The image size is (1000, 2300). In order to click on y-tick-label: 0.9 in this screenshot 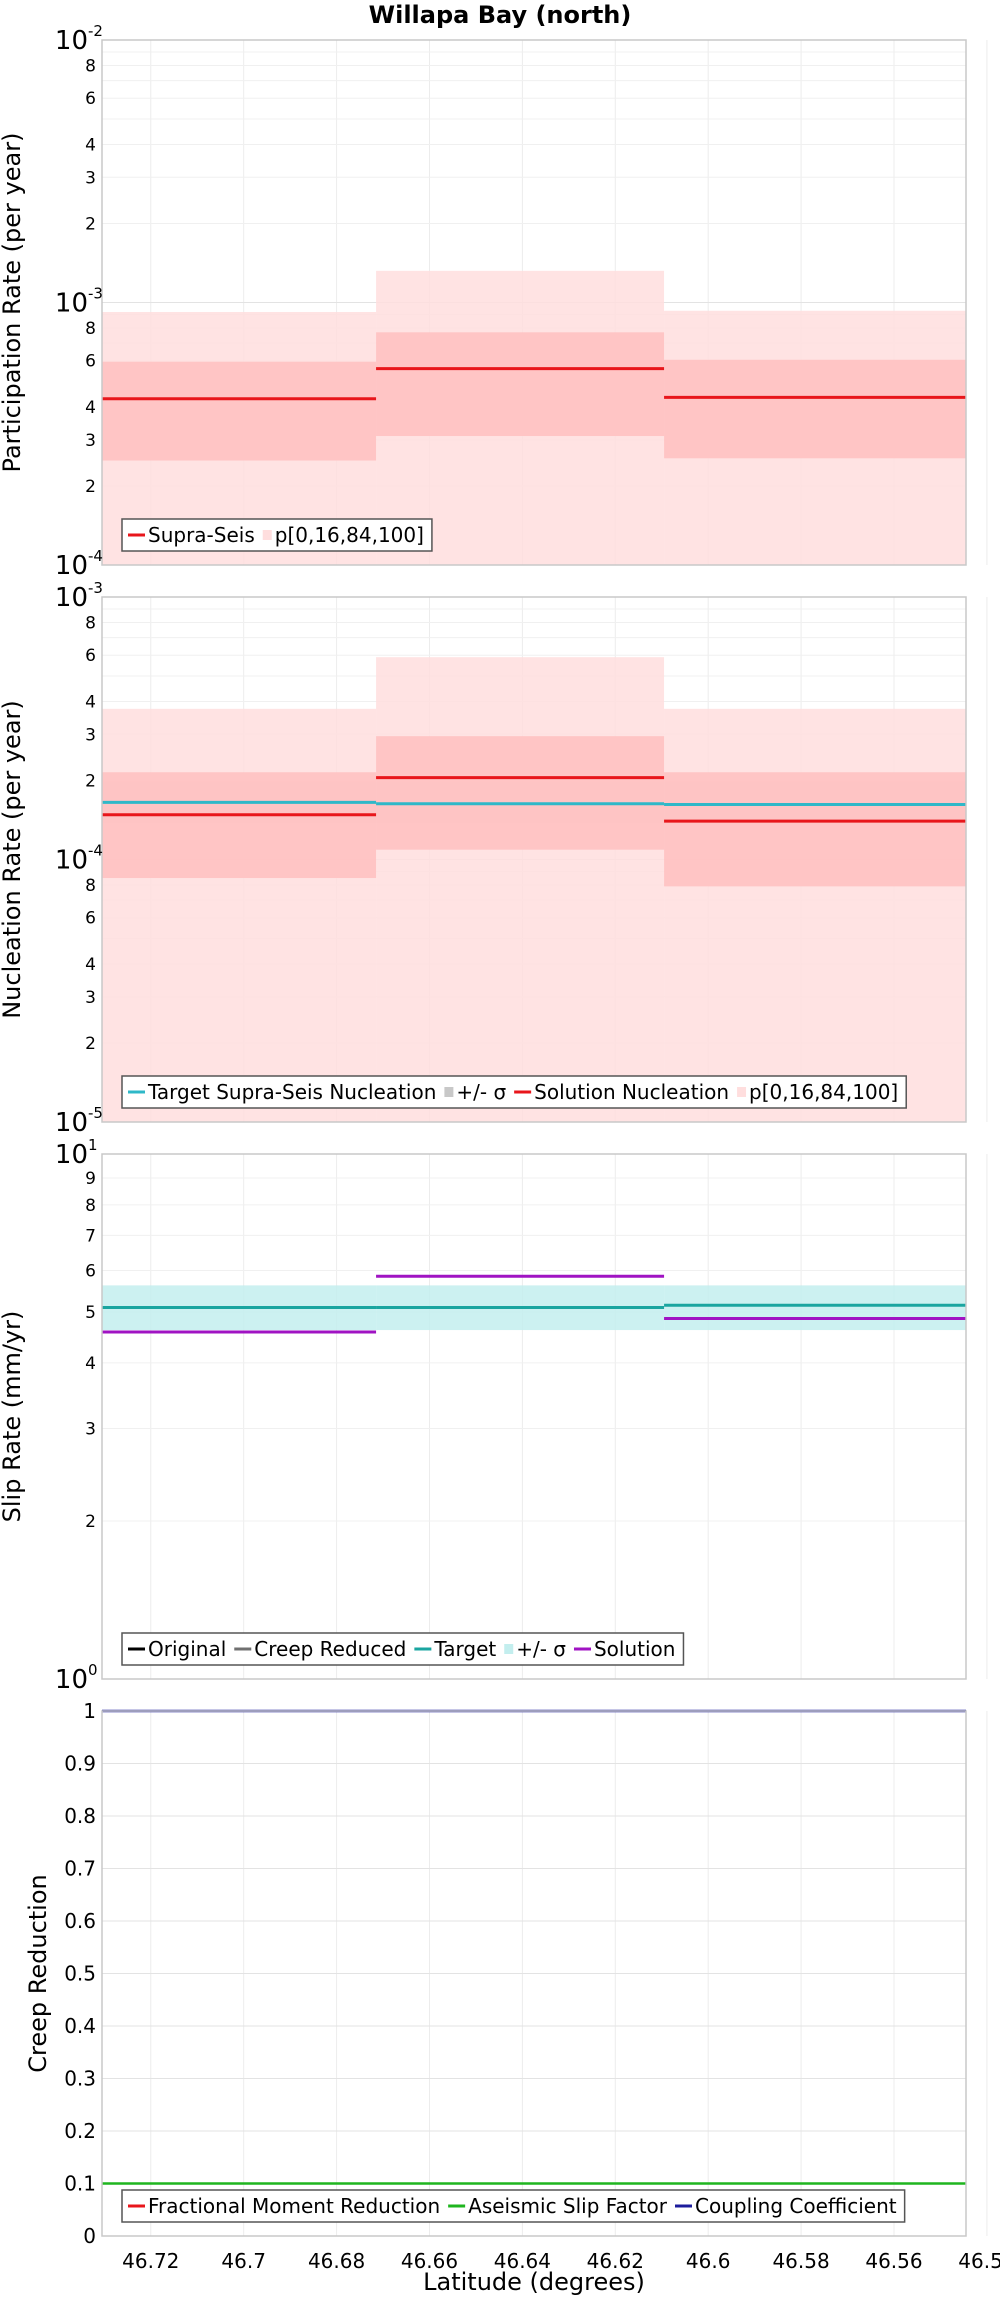, I will do `click(80, 1764)`.